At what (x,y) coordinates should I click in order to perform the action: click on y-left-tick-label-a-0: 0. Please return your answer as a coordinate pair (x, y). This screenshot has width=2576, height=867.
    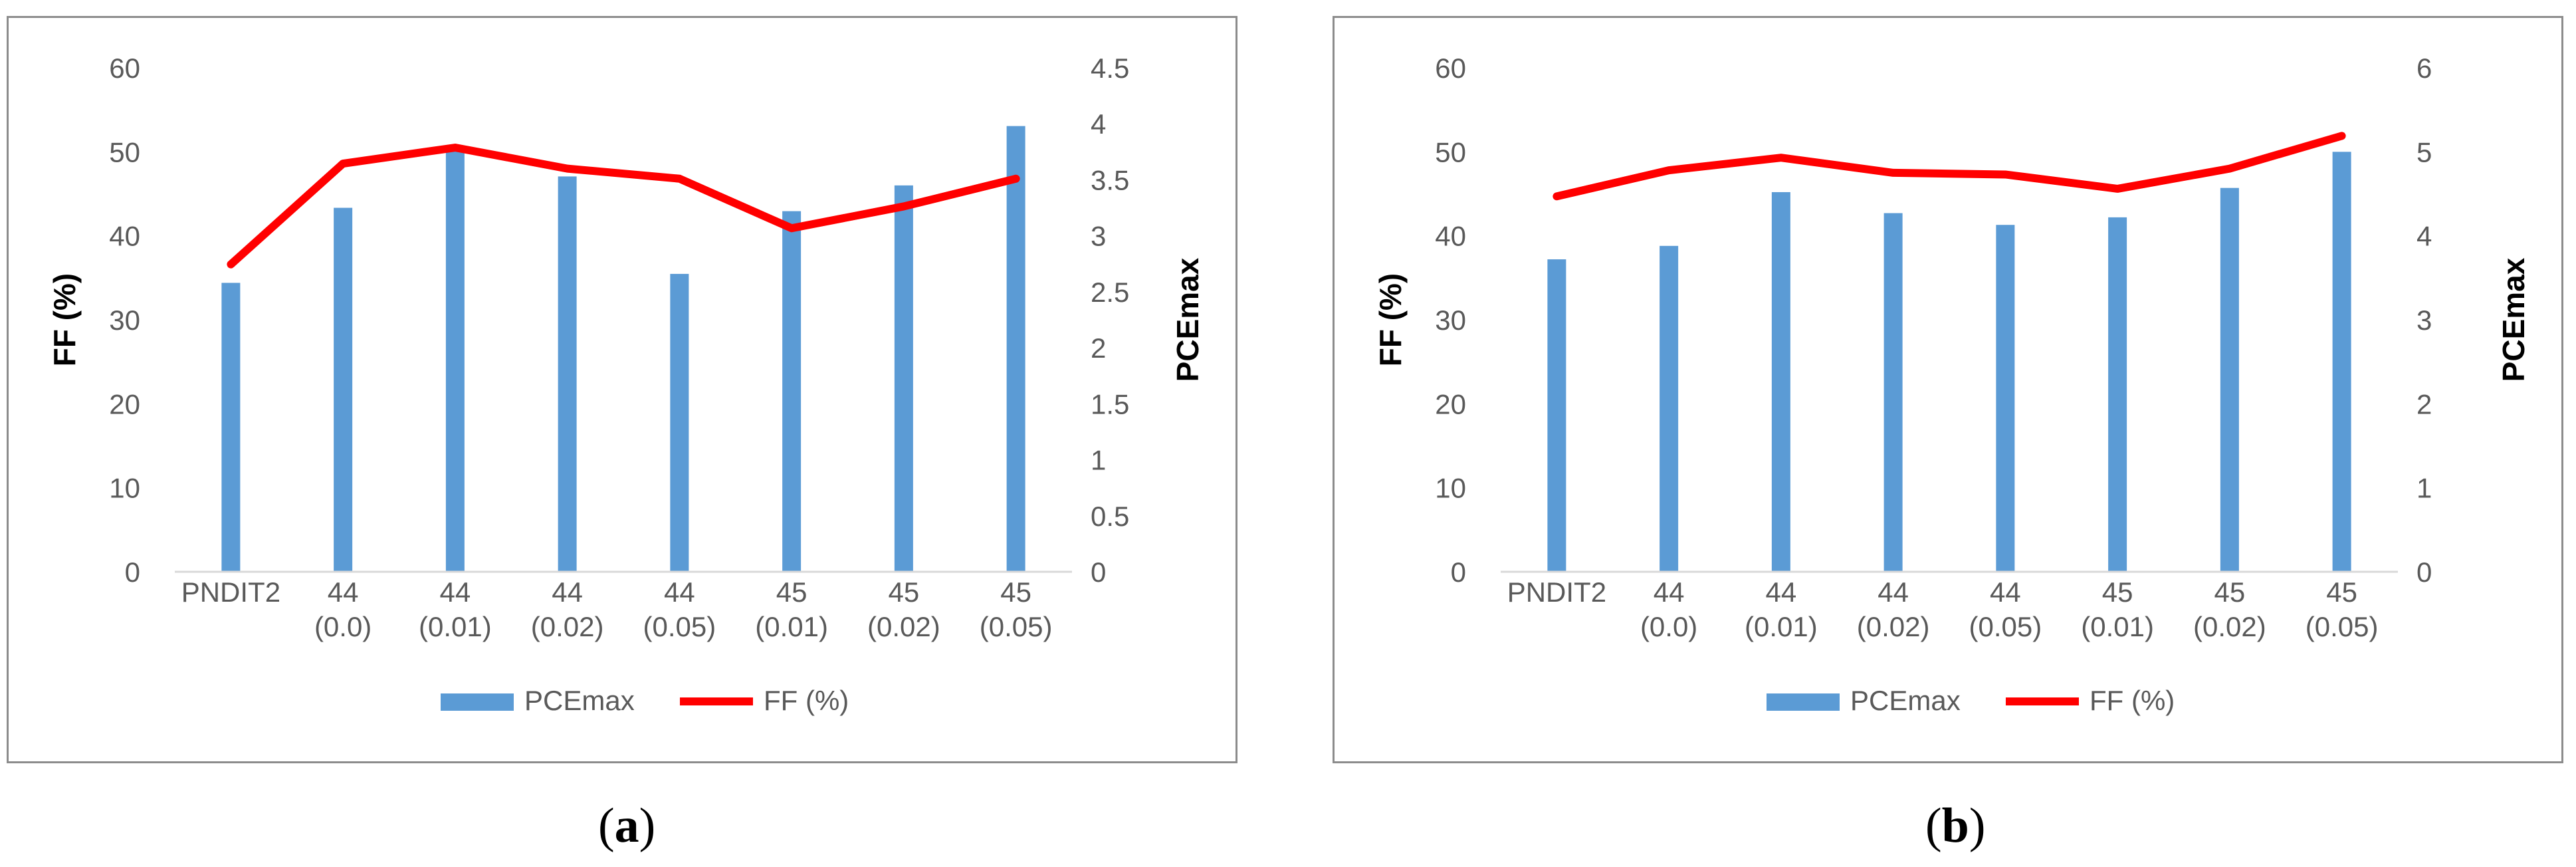
    Looking at the image, I should click on (132, 572).